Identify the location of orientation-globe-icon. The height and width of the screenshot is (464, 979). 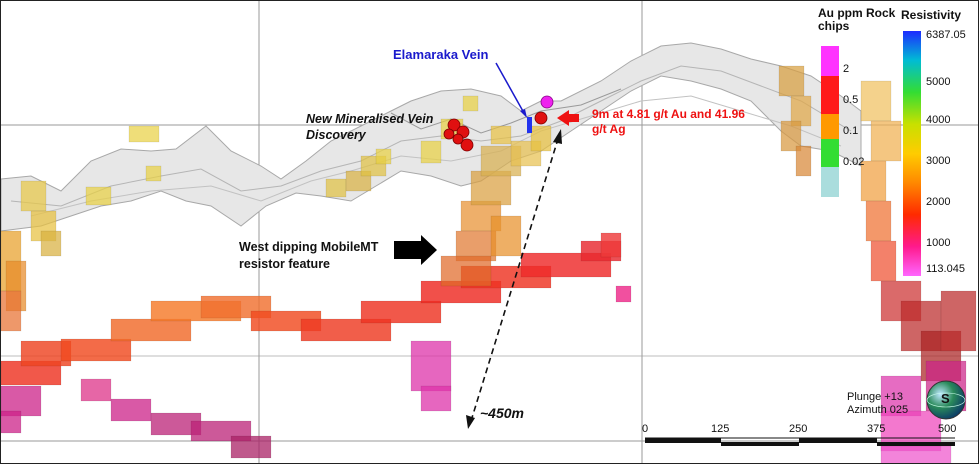
(946, 400).